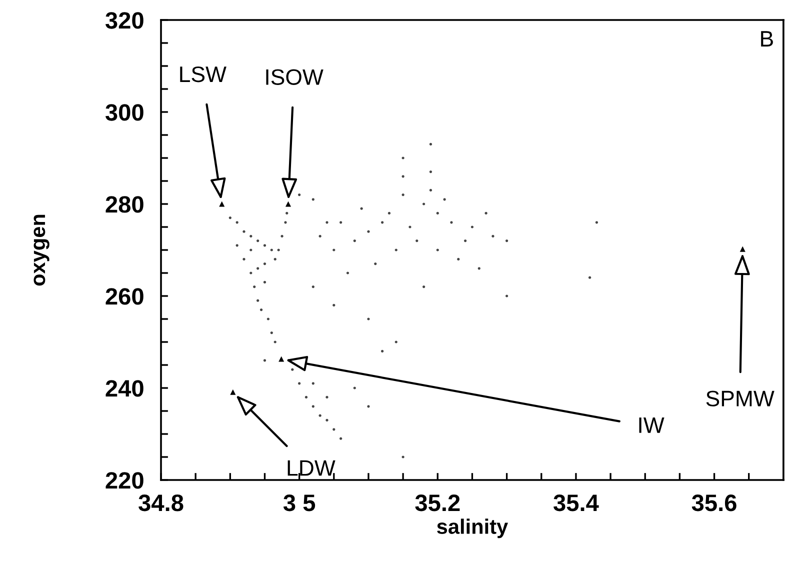  Describe the element at coordinates (295, 77) in the screenshot. I see `annotation: ISOW` at that location.